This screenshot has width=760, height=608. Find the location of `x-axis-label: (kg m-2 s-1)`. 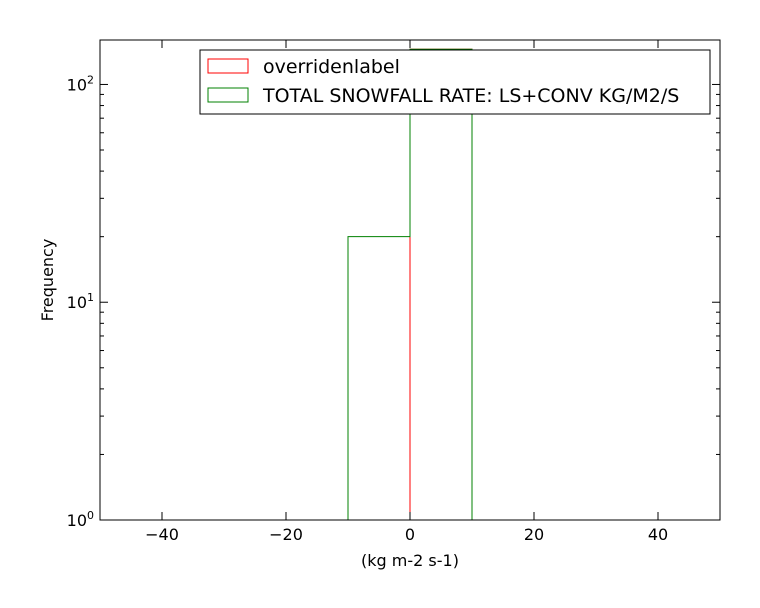

x-axis-label: (kg m-2 s-1) is located at coordinates (410, 560).